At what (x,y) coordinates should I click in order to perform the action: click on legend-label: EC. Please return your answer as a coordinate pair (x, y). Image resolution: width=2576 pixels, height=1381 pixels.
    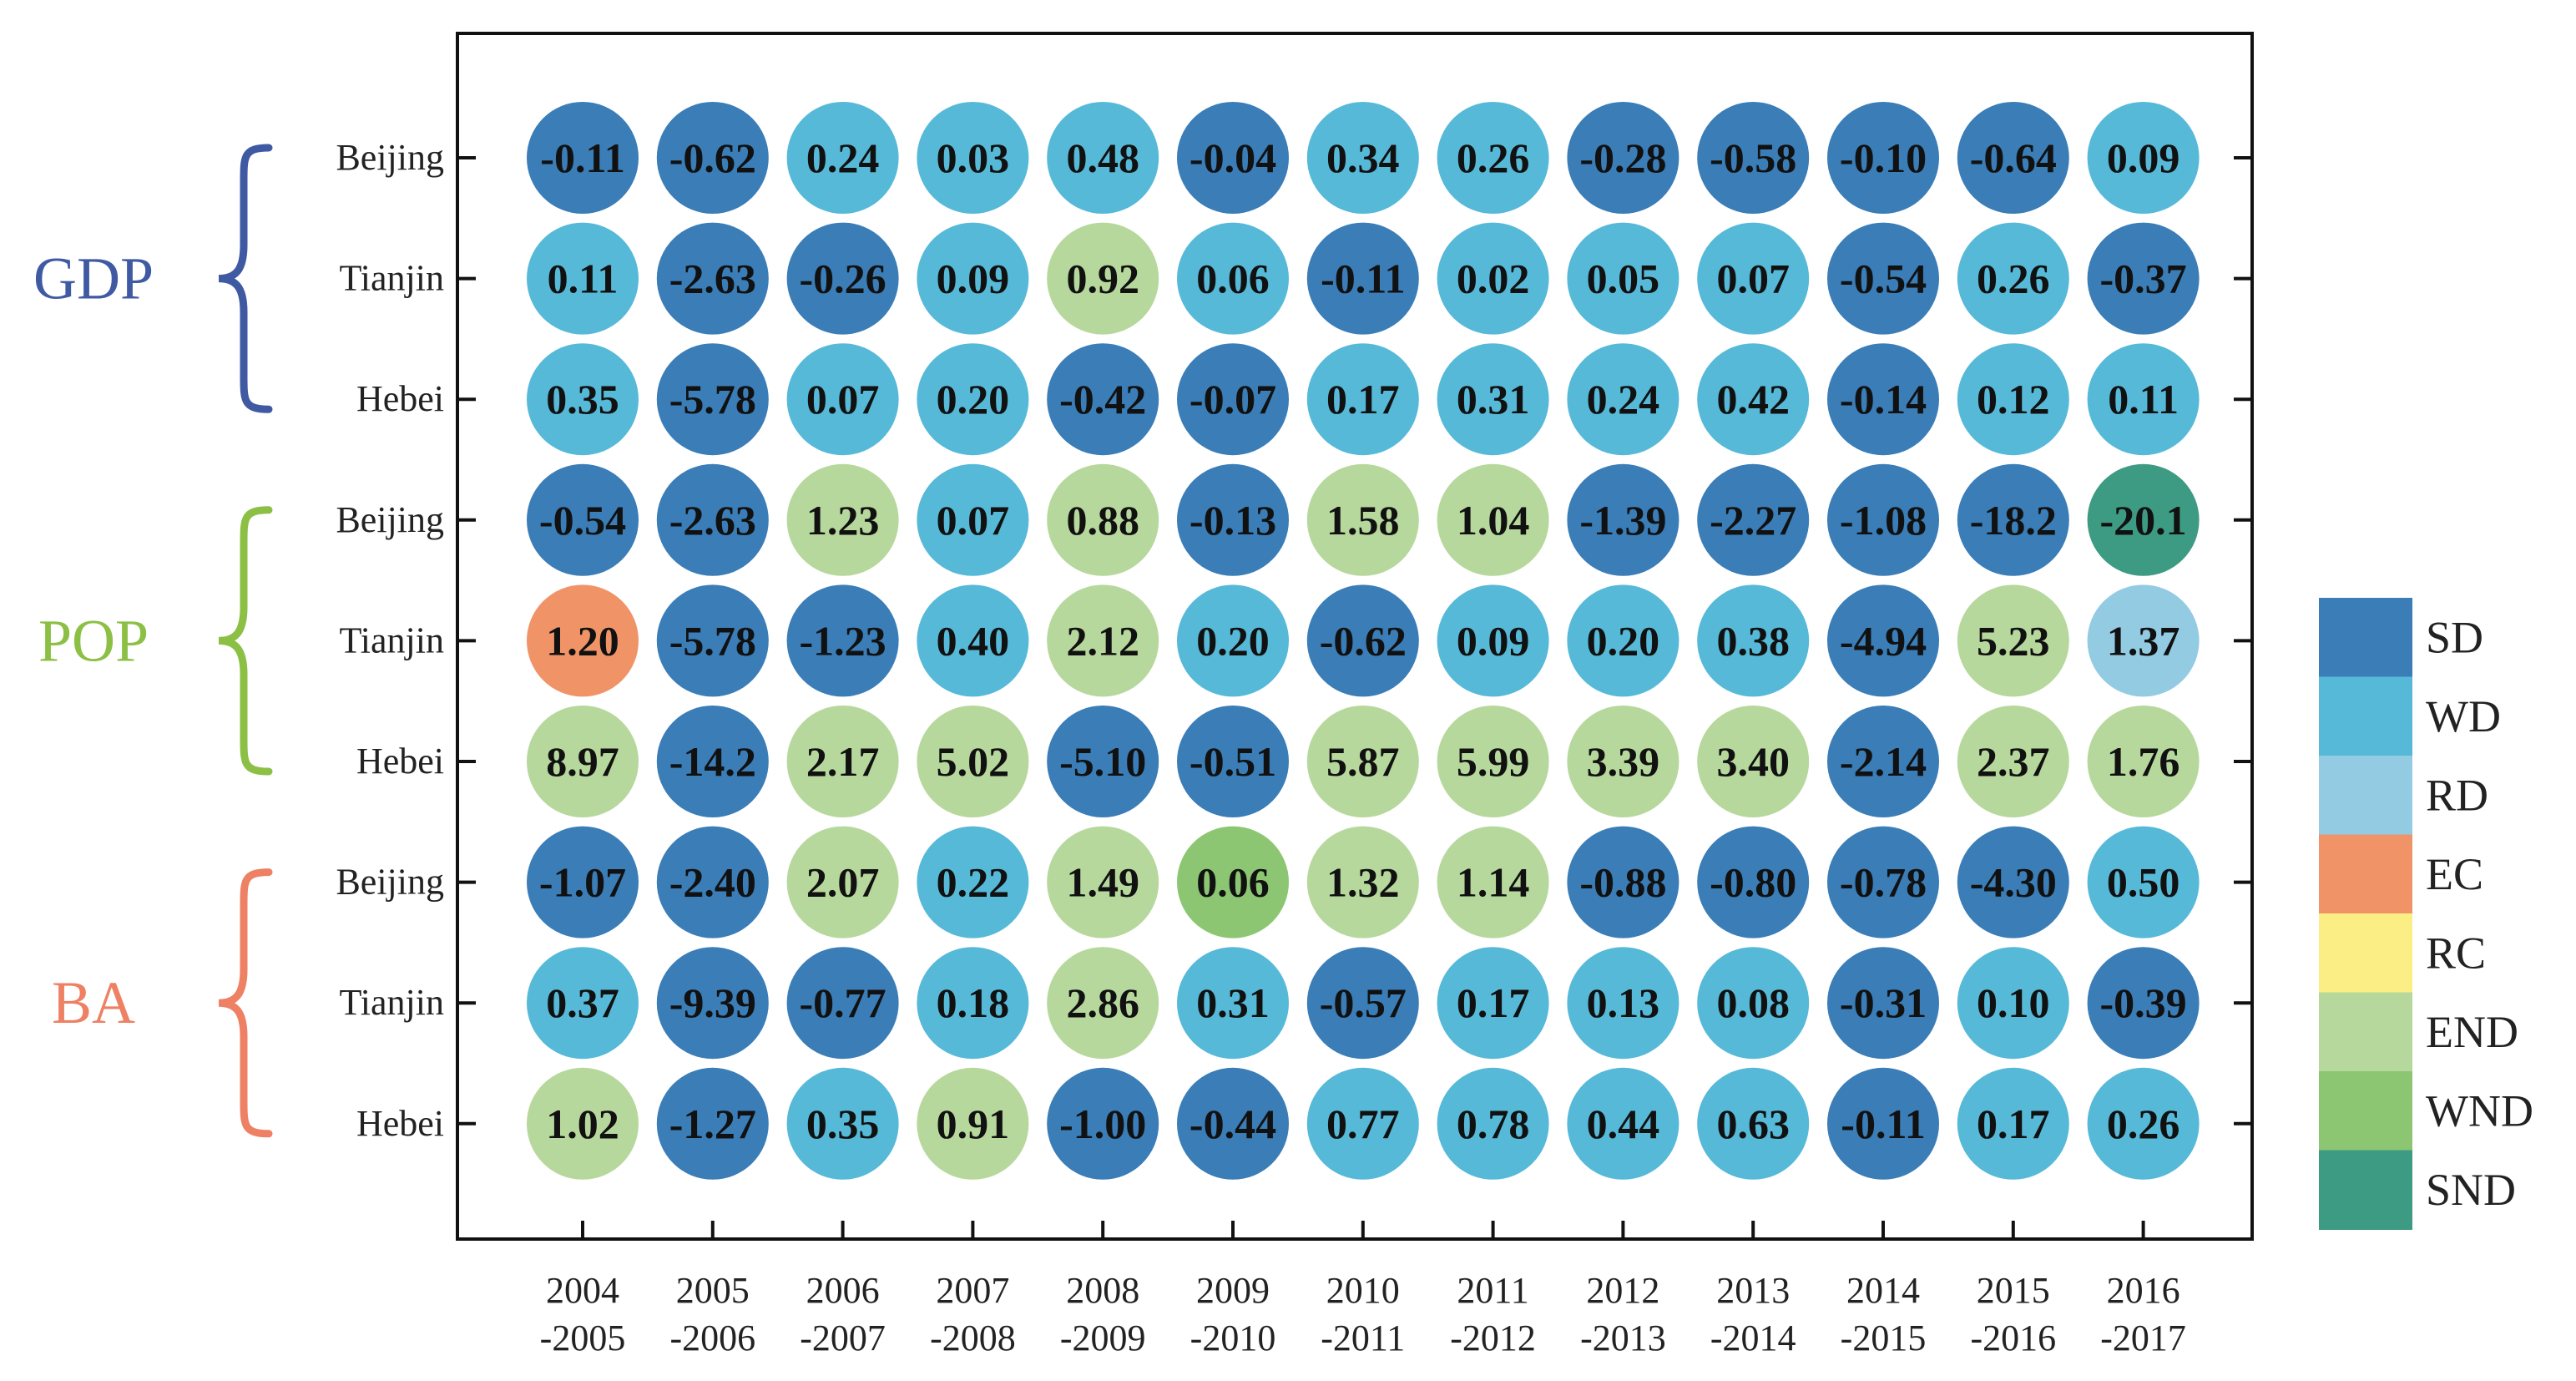
    Looking at the image, I should click on (2454, 874).